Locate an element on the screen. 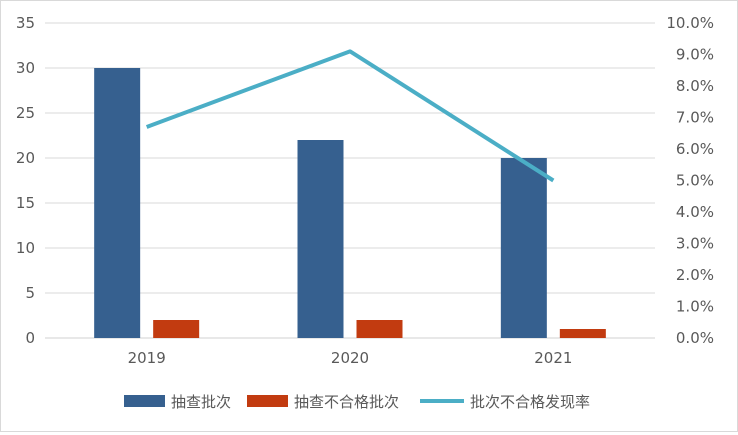 The height and width of the screenshot is (435, 738). legend-label: 抽查不合格批次 is located at coordinates (346, 402).